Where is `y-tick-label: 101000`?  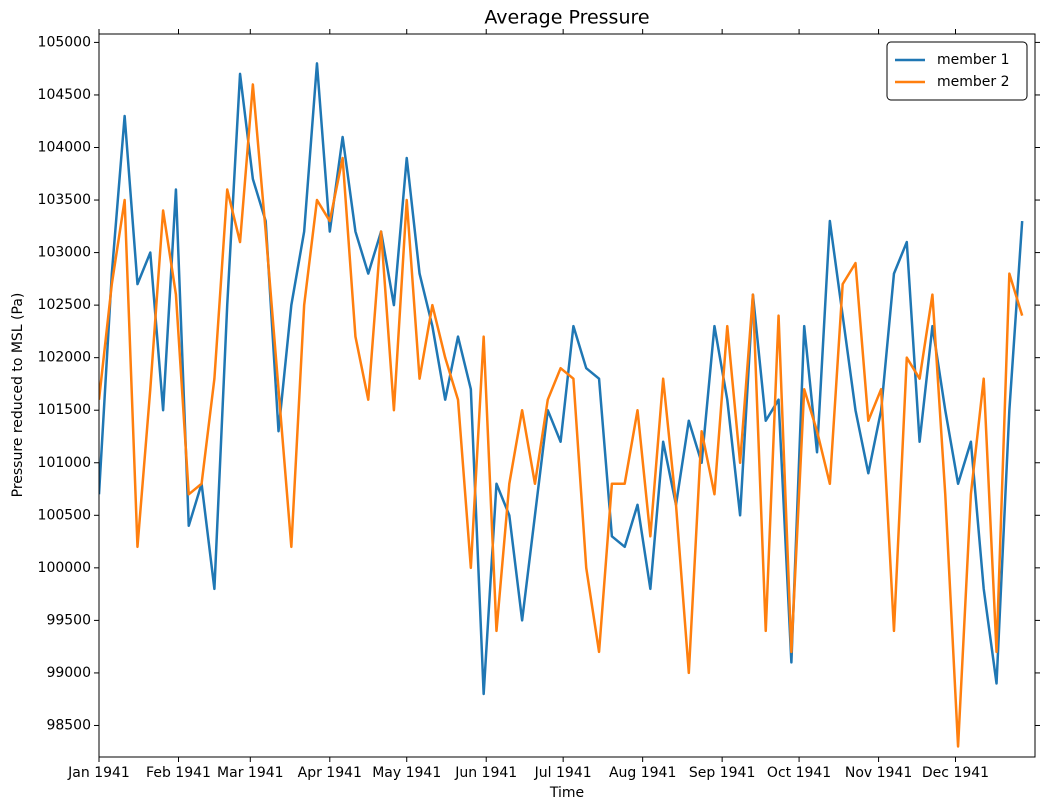
y-tick-label: 101000 is located at coordinates (64, 463).